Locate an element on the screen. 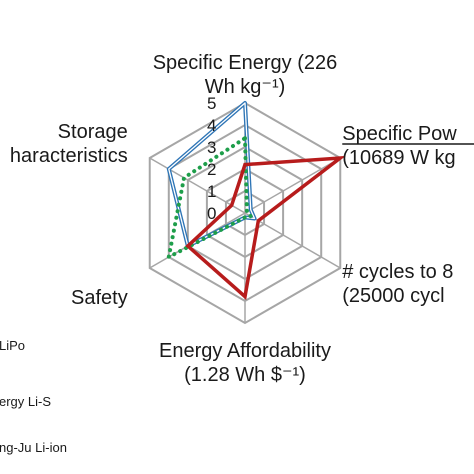 This screenshot has width=474, height=474. axis-label-5-line-1: haracteristics is located at coordinates (69, 156).